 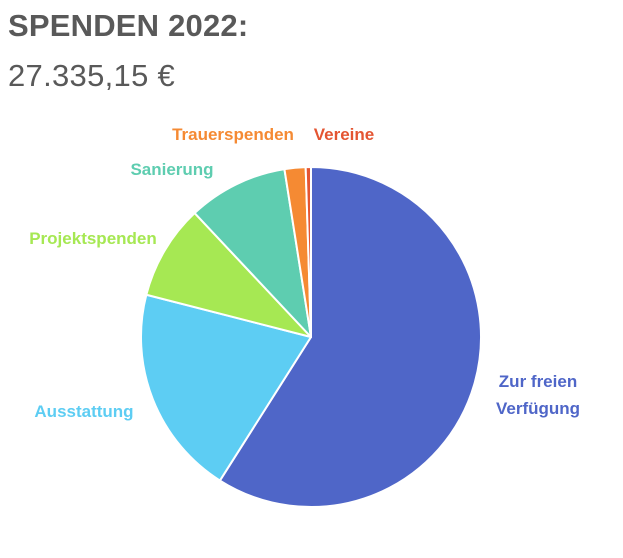 I want to click on slice-label-zur-freien-verfügung: Zur freien Verfügung, so click(x=538, y=395).